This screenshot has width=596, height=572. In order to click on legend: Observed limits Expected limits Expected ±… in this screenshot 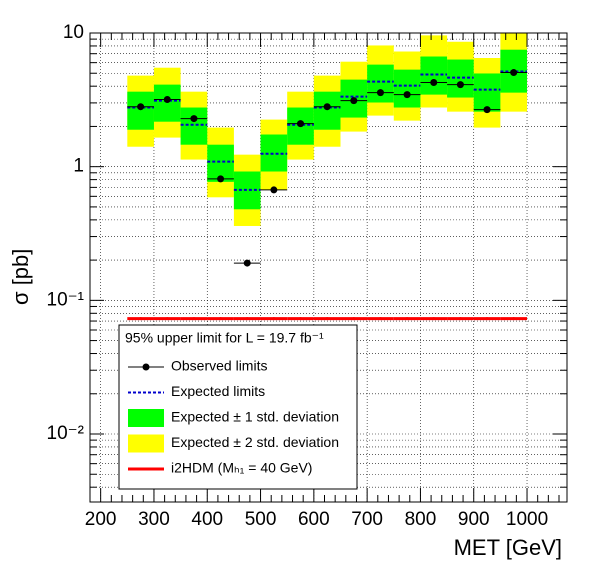, I will do `click(233, 417)`.